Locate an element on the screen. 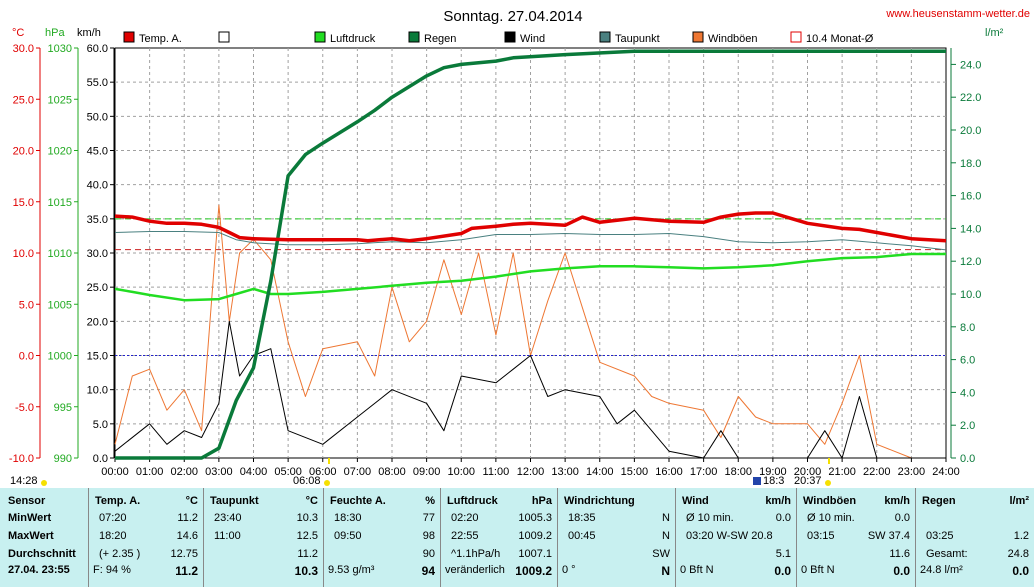 This screenshot has height=587, width=1034. temp-tick-label: -10.0 is located at coordinates (21, 459).